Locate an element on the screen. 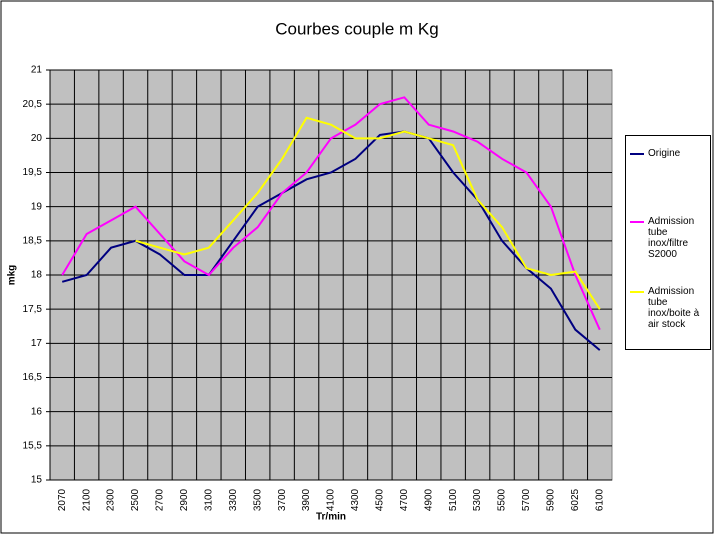  x-axis-label: Tr/min is located at coordinates (331, 517).